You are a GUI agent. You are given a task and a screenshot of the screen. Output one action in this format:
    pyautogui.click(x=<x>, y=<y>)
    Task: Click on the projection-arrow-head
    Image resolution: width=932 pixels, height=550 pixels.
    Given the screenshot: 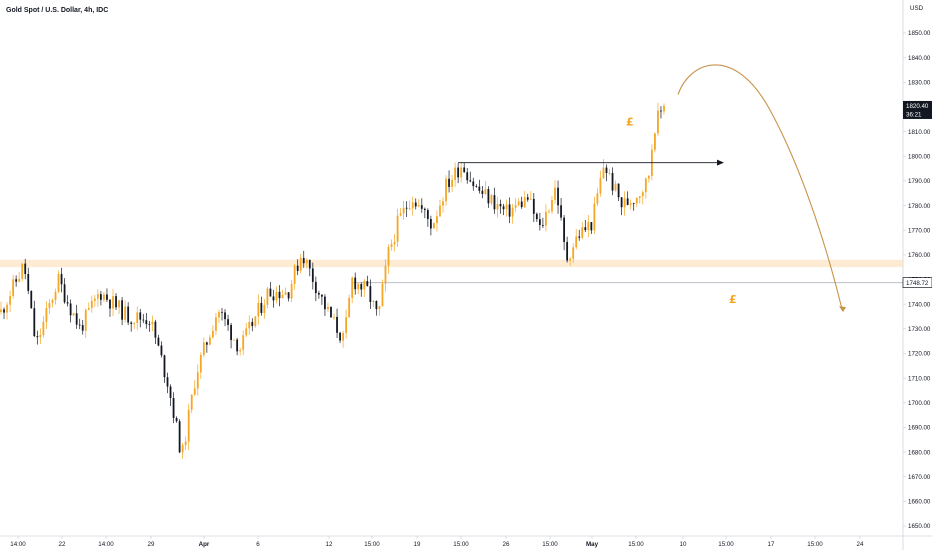 What is the action you would take?
    pyautogui.click(x=842, y=309)
    